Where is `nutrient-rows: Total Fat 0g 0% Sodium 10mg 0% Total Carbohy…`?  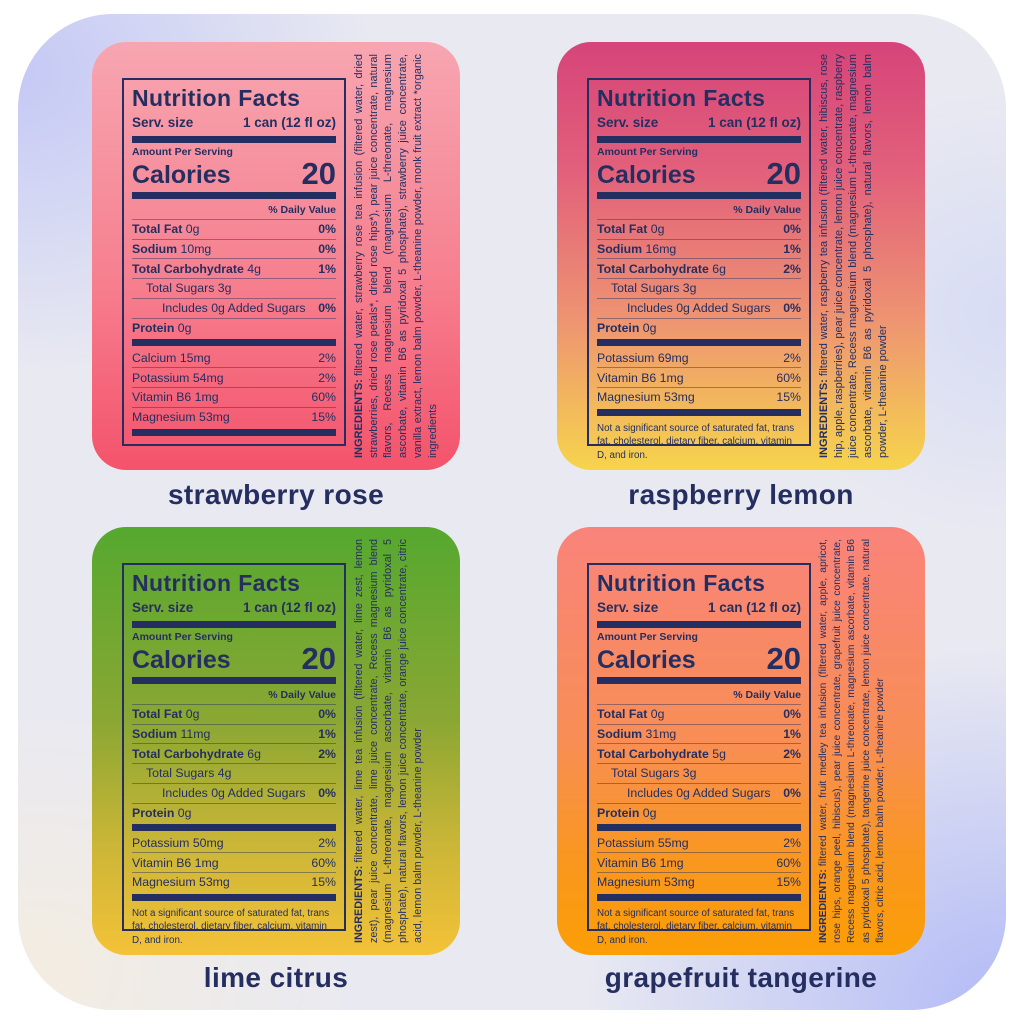 nutrient-rows: Total Fat 0g 0% Sodium 10mg 0% Total Carbohy… is located at coordinates (234, 279).